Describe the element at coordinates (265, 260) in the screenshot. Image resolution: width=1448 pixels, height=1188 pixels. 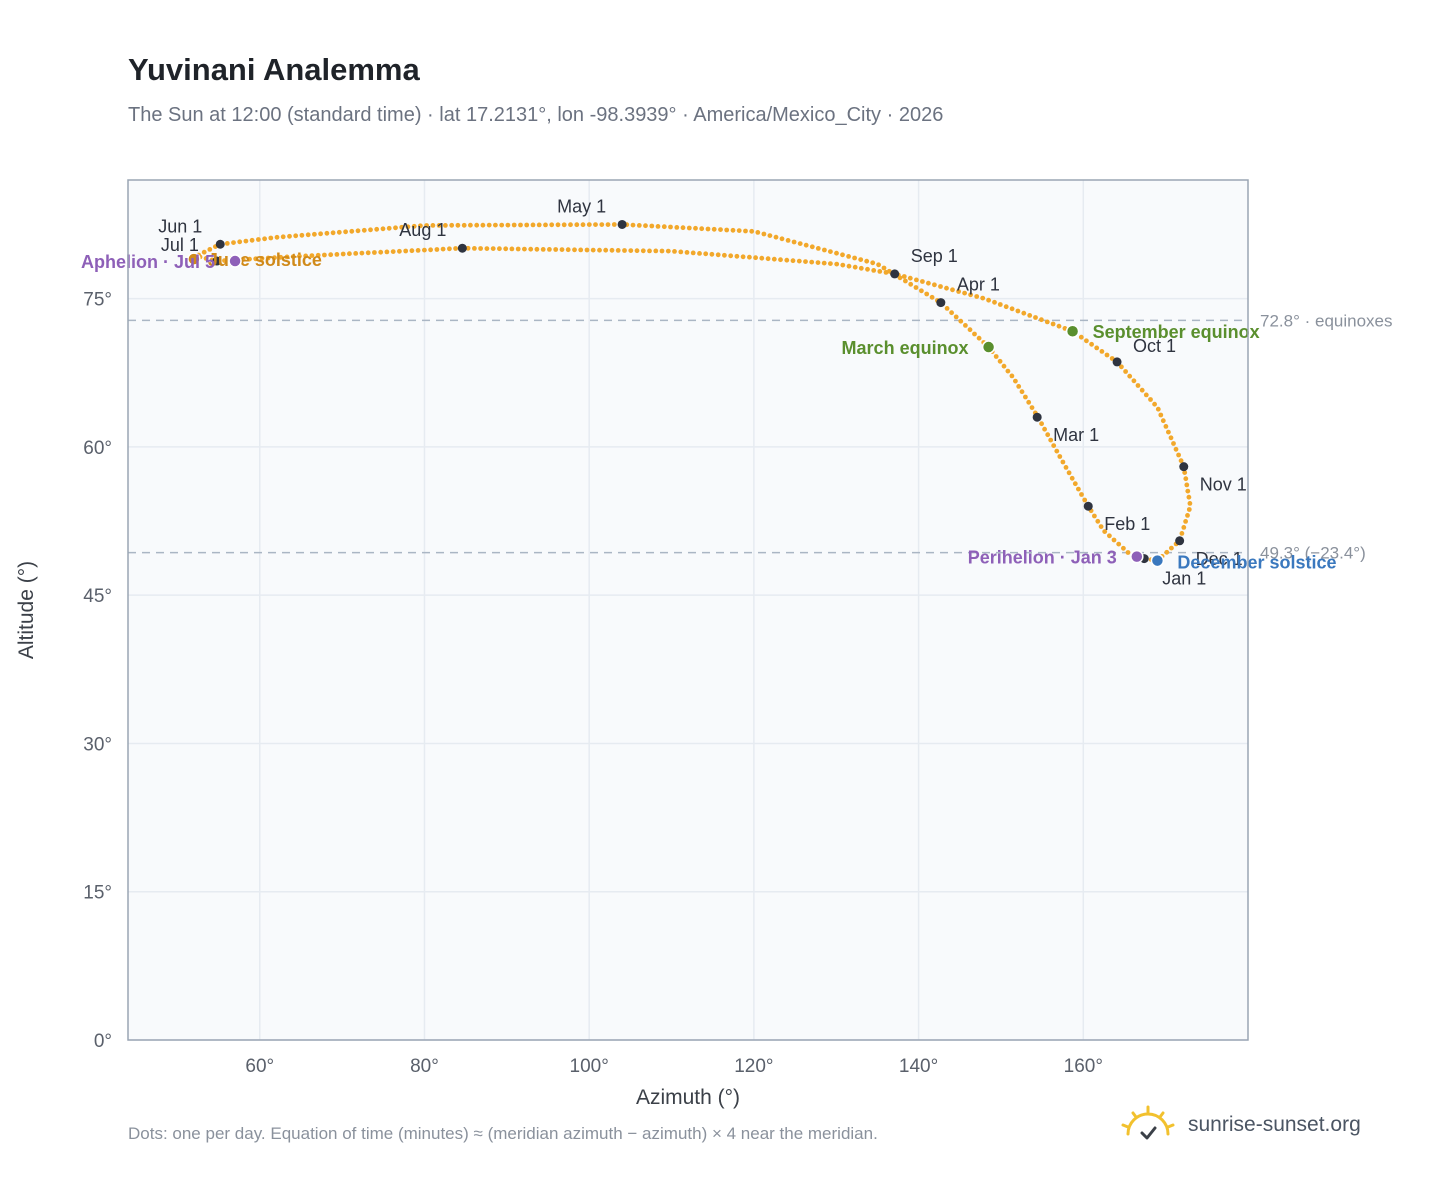
I see `event-label: June solstice` at that location.